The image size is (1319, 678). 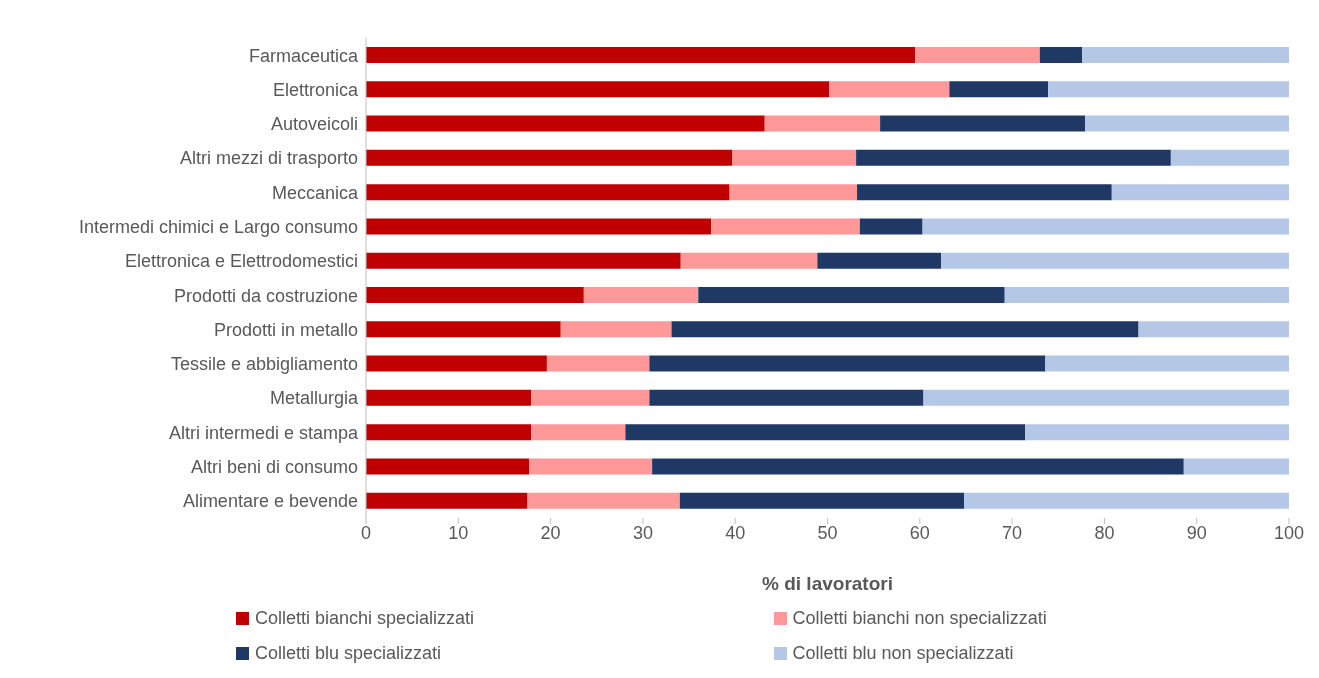 I want to click on x-tick-label: 100, so click(x=1289, y=532).